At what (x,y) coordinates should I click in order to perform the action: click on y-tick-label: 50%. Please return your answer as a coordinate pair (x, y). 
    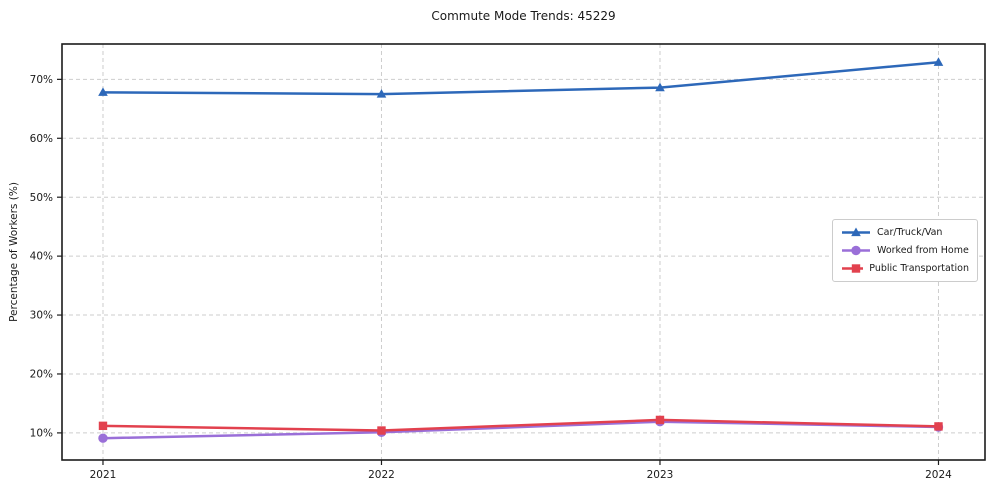
    Looking at the image, I should click on (41, 198).